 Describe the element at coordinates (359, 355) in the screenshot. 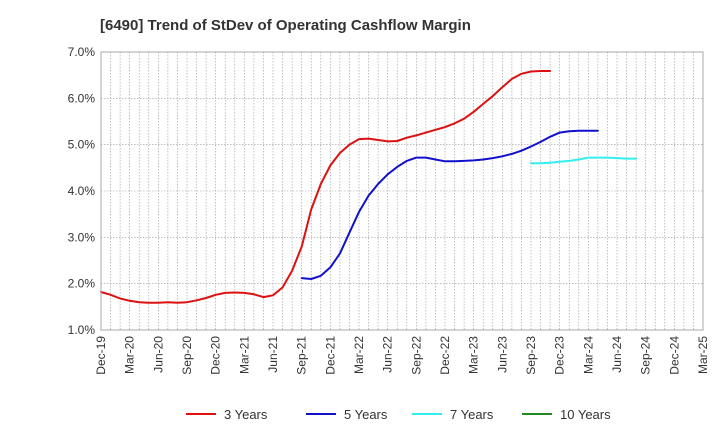

I see `x-tick-label: Mar-22` at that location.